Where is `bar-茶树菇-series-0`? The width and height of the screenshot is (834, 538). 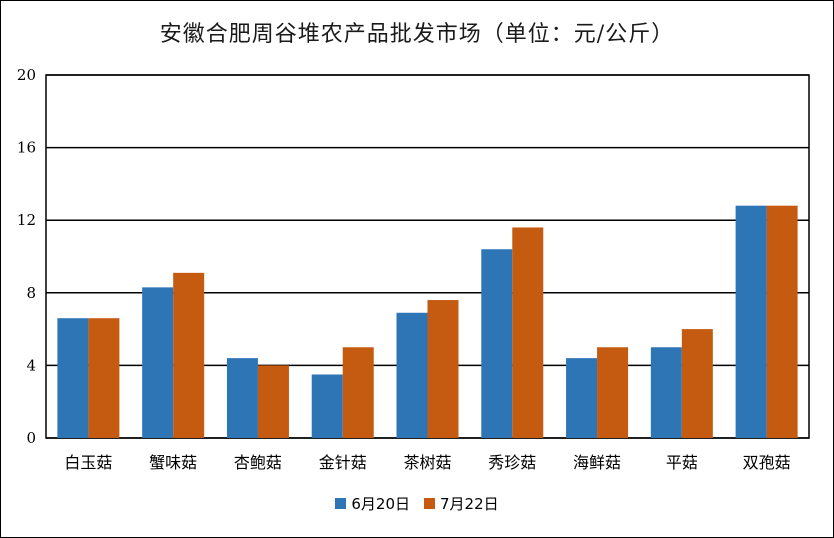 bar-茶树菇-series-0 is located at coordinates (412, 375).